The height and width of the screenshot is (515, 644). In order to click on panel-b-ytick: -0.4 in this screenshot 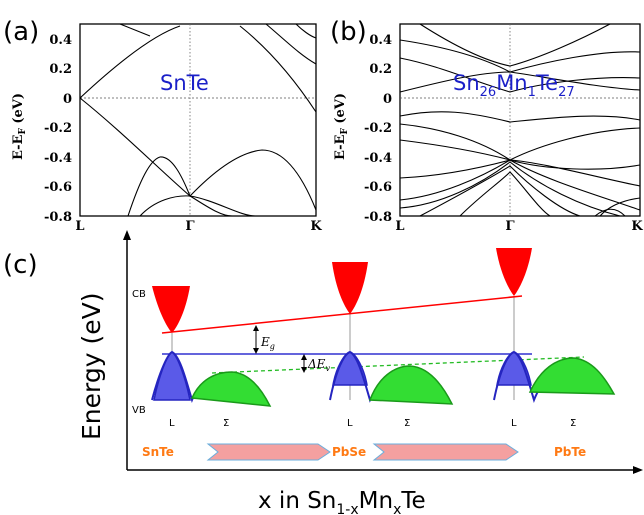, I will do `click(378, 158)`.